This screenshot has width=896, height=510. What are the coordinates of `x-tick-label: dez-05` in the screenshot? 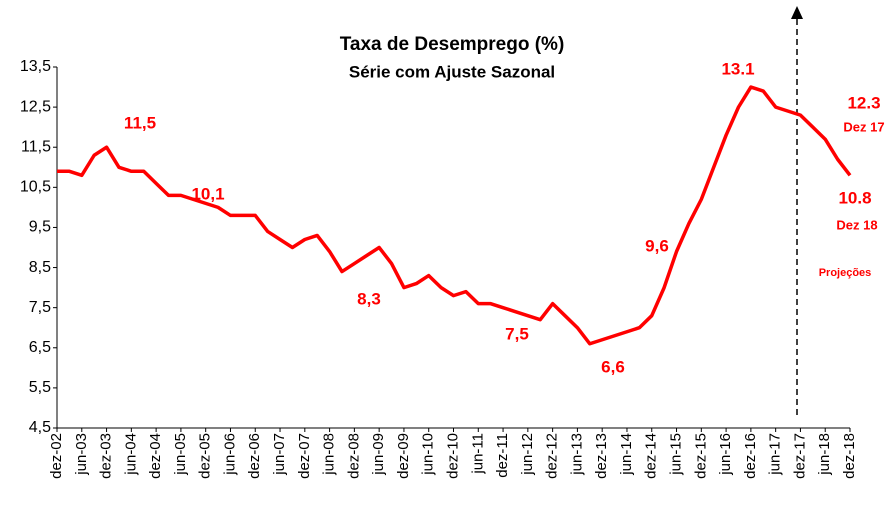 It's located at (205, 456).